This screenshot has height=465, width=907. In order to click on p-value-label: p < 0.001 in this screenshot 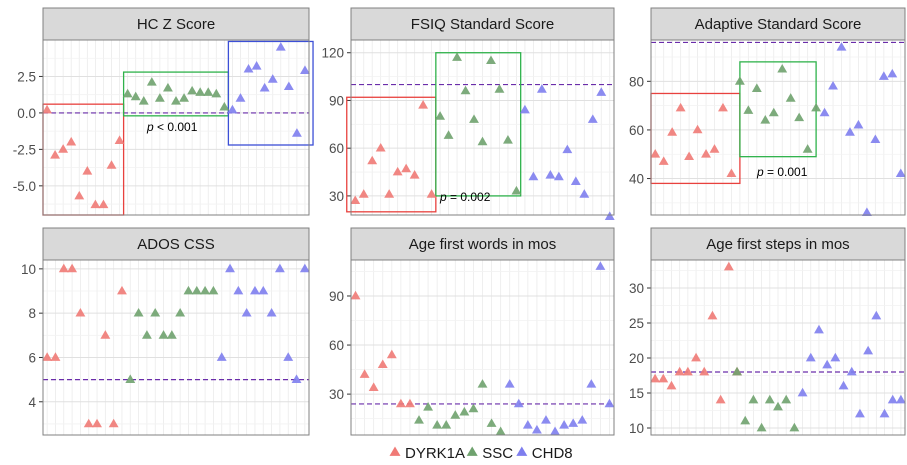, I will do `click(172, 127)`.